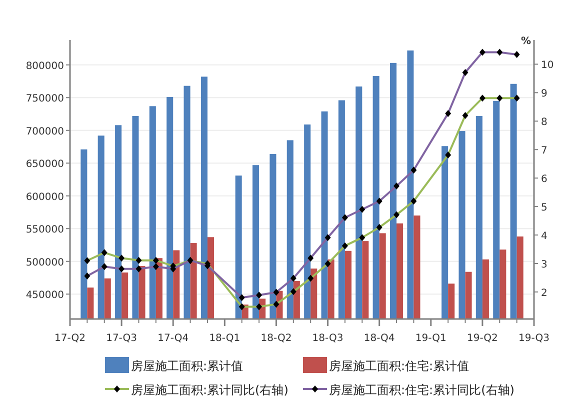  Describe the element at coordinates (544, 151) in the screenshot. I see `y2-tick-label: 7` at that location.